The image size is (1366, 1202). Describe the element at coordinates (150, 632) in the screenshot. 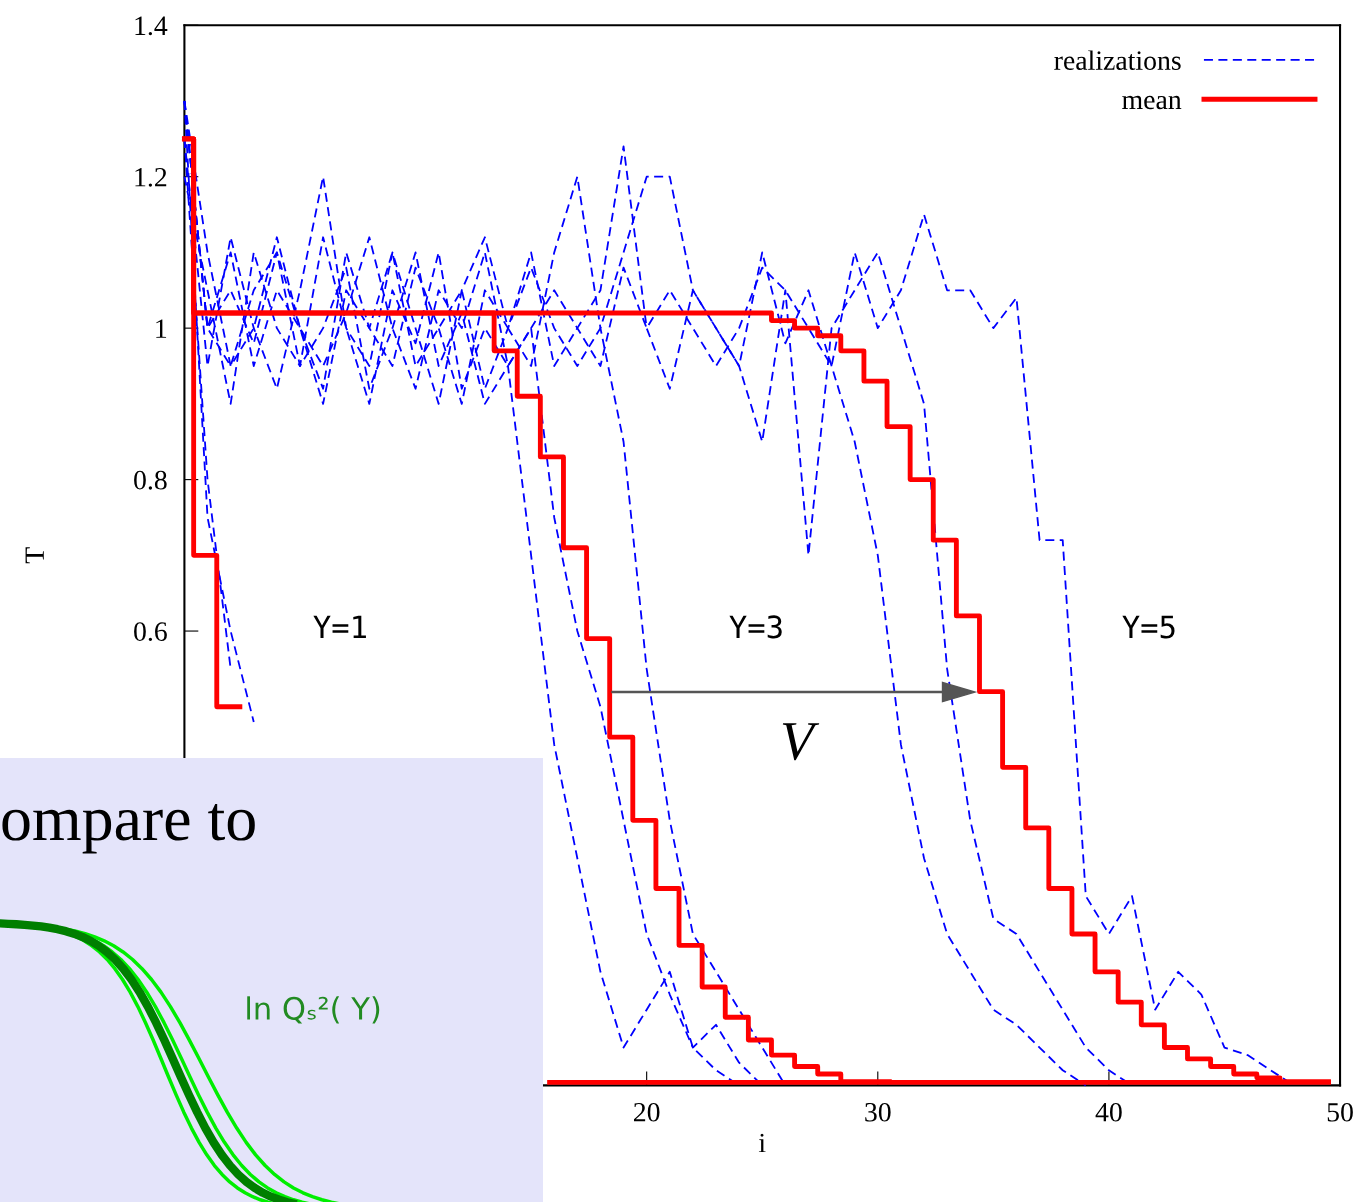

I see `y-tick-label: 0.6` at that location.